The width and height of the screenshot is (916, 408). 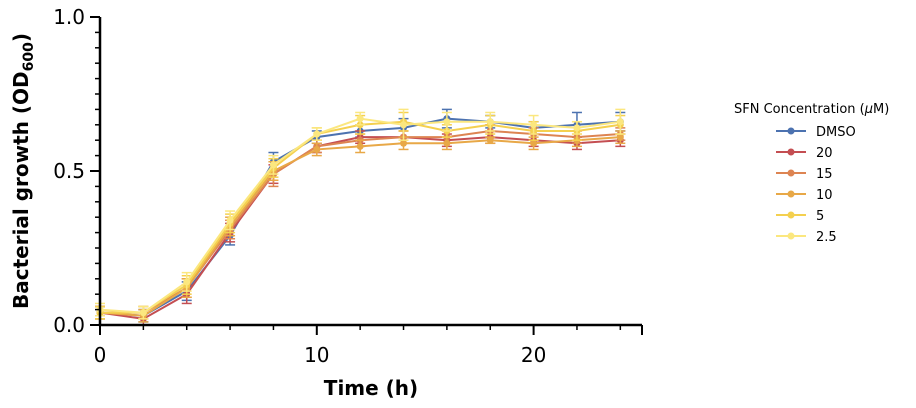 What do you see at coordinates (881, 109) in the screenshot?
I see `legend-title-tail: M)` at bounding box center [881, 109].